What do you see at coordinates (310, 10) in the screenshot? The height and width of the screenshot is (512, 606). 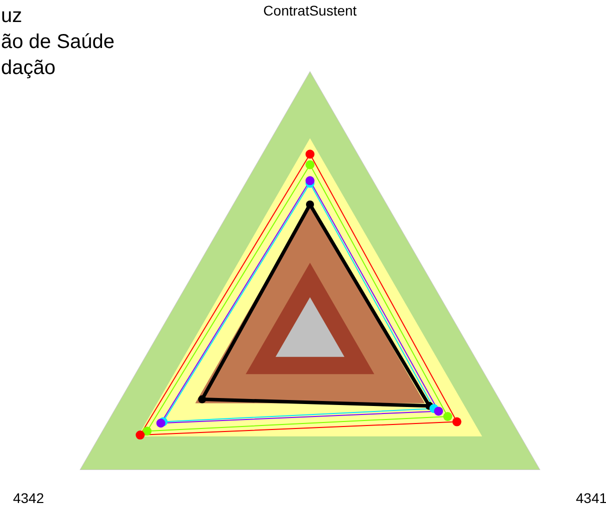 I see `spoke-label: ContratSustent` at bounding box center [310, 10].